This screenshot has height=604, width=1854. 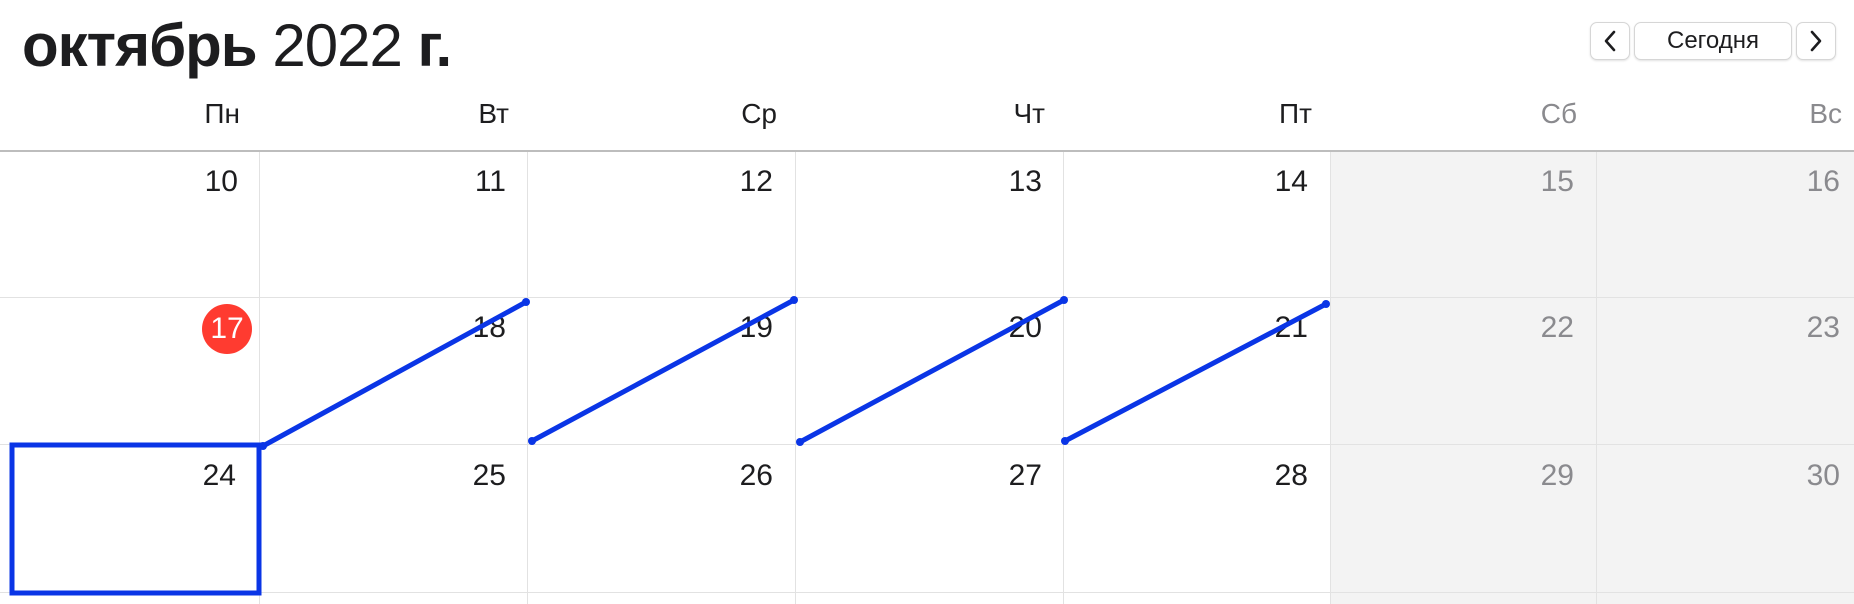 What do you see at coordinates (1825, 113) in the screenshot?
I see `weekday-sun: Вс` at bounding box center [1825, 113].